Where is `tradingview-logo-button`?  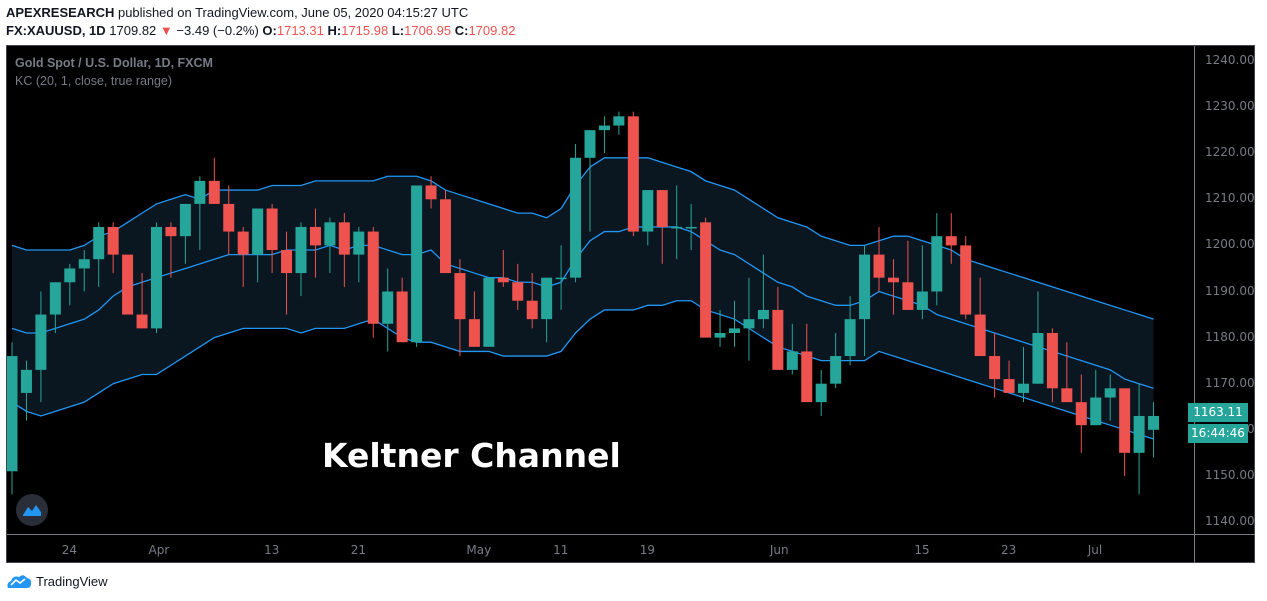
tradingview-logo-button is located at coordinates (32, 510).